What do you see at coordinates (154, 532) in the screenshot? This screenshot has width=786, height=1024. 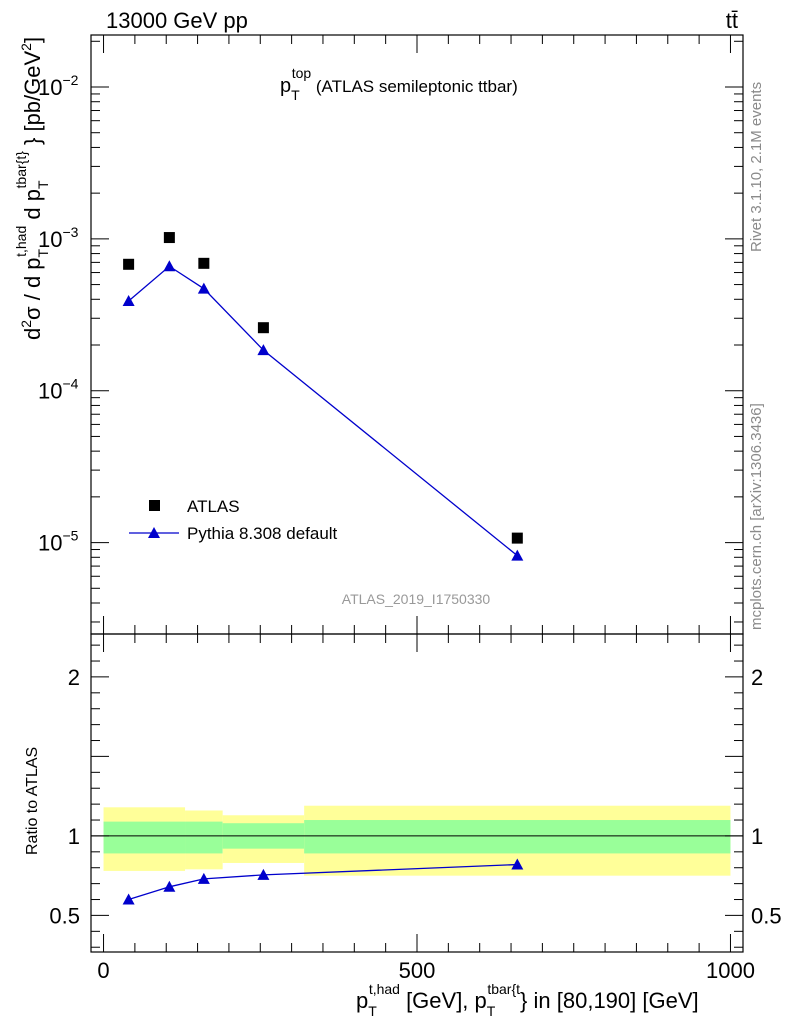 I see `legend-pythia-marker` at bounding box center [154, 532].